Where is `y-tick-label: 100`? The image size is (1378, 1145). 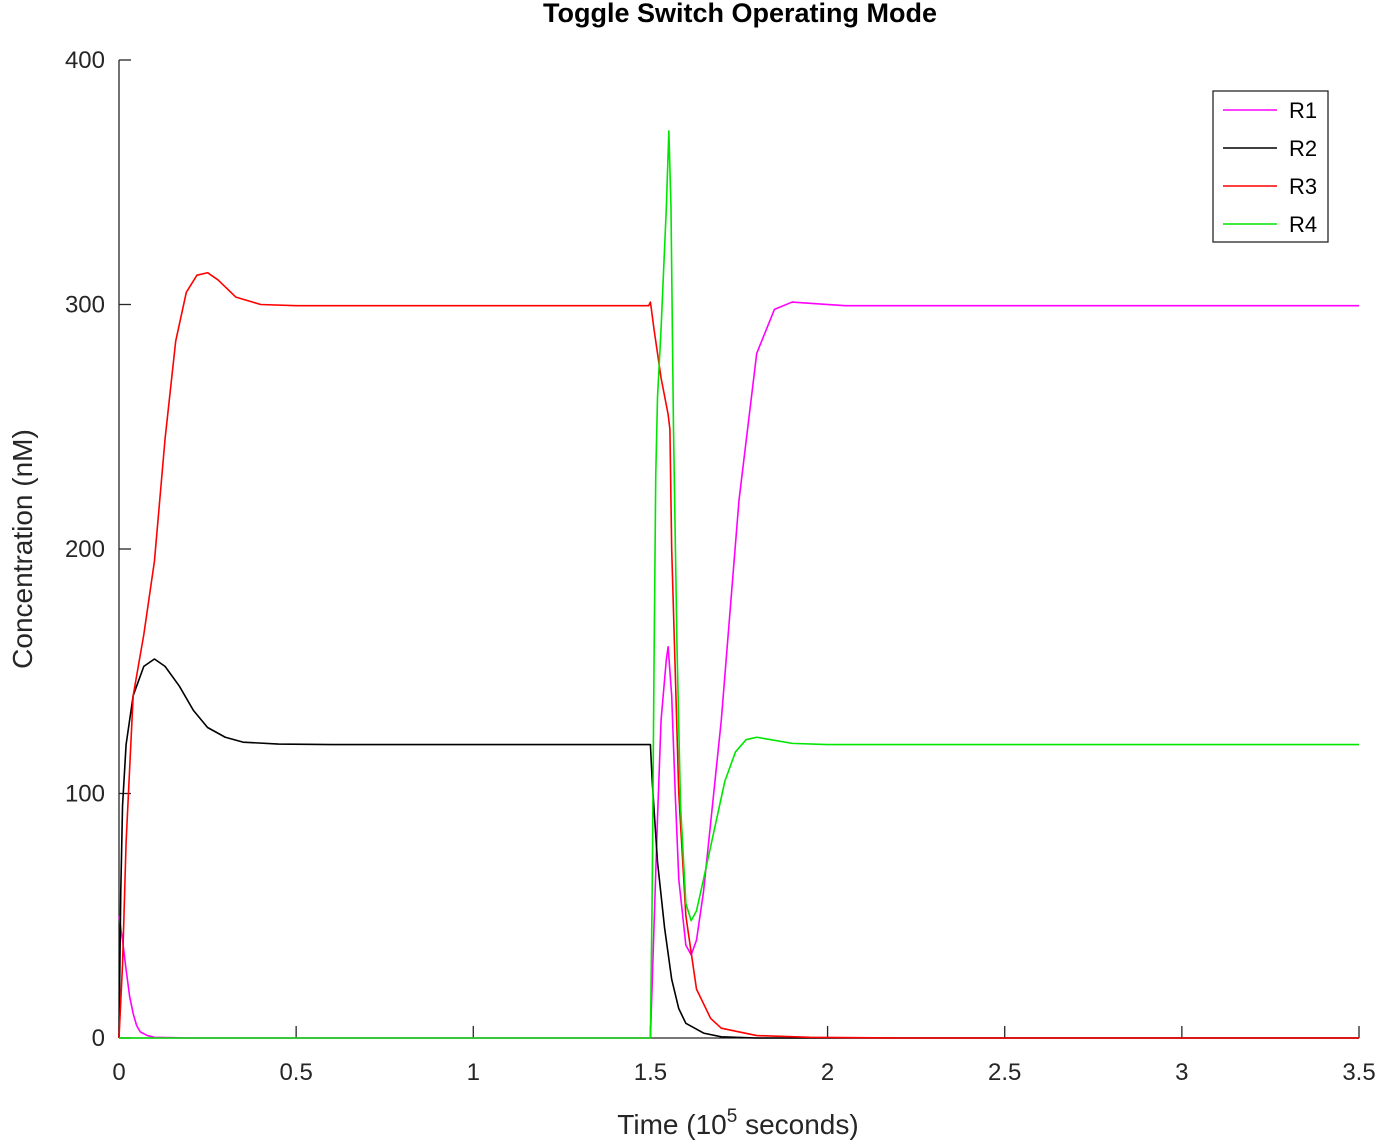
y-tick-label: 100 is located at coordinates (85, 794).